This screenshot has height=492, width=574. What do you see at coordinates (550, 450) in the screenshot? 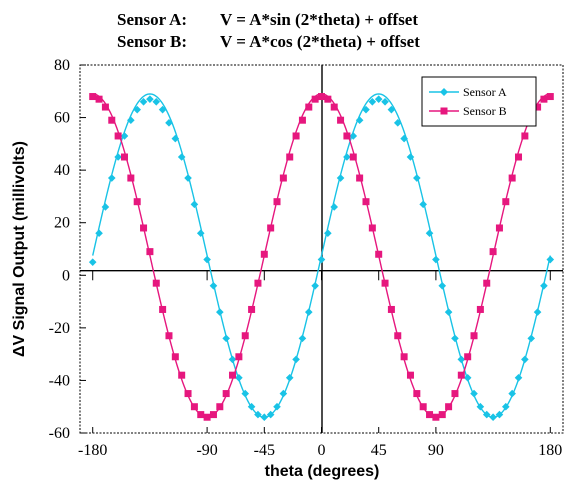
I see `x-tick-label: 180` at bounding box center [550, 450].